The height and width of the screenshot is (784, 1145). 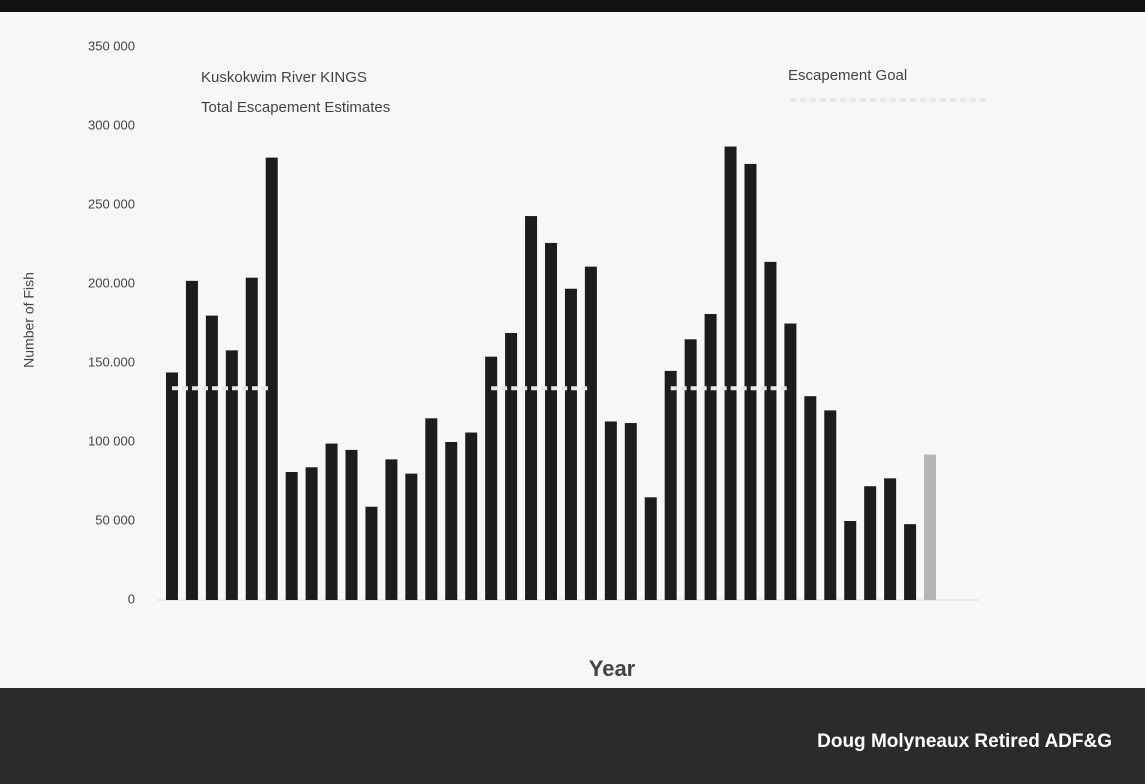 What do you see at coordinates (612, 668) in the screenshot?
I see `x-axis-label: Year` at bounding box center [612, 668].